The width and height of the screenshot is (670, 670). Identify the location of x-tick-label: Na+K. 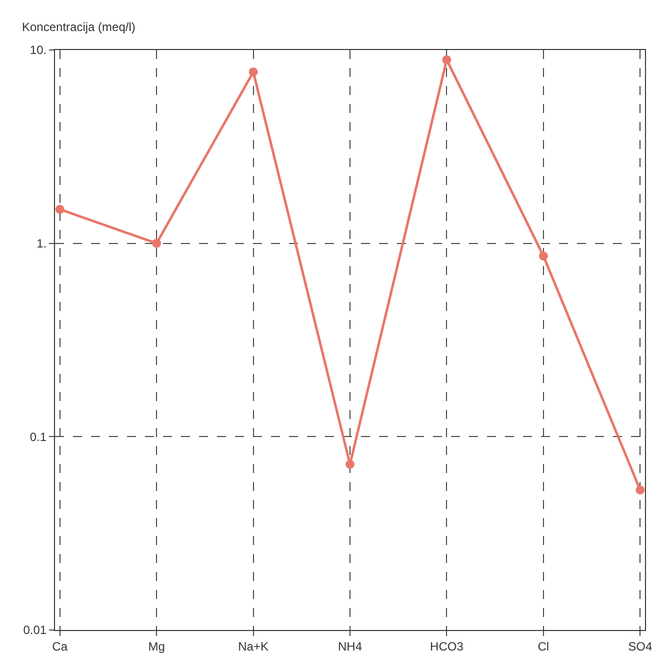
(253, 646).